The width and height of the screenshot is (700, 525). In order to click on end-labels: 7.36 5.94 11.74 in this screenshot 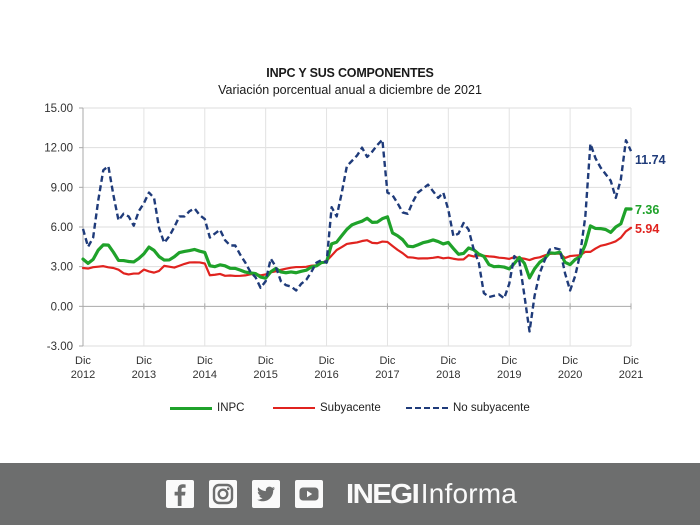, I will do `click(650, 194)`.